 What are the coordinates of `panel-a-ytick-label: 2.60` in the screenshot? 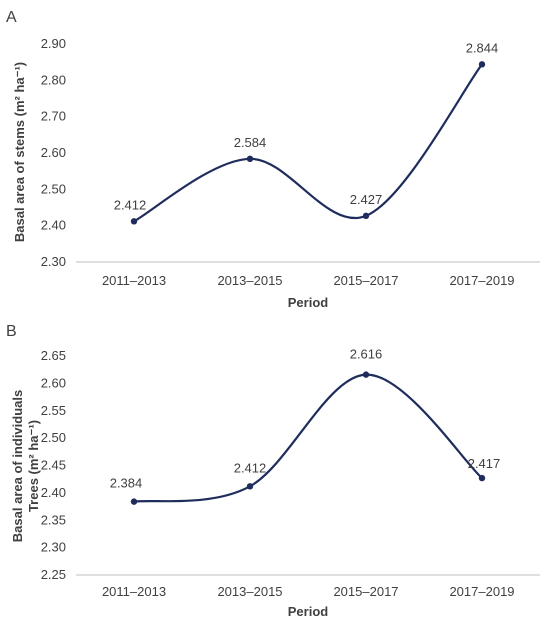 It's located at (53, 152).